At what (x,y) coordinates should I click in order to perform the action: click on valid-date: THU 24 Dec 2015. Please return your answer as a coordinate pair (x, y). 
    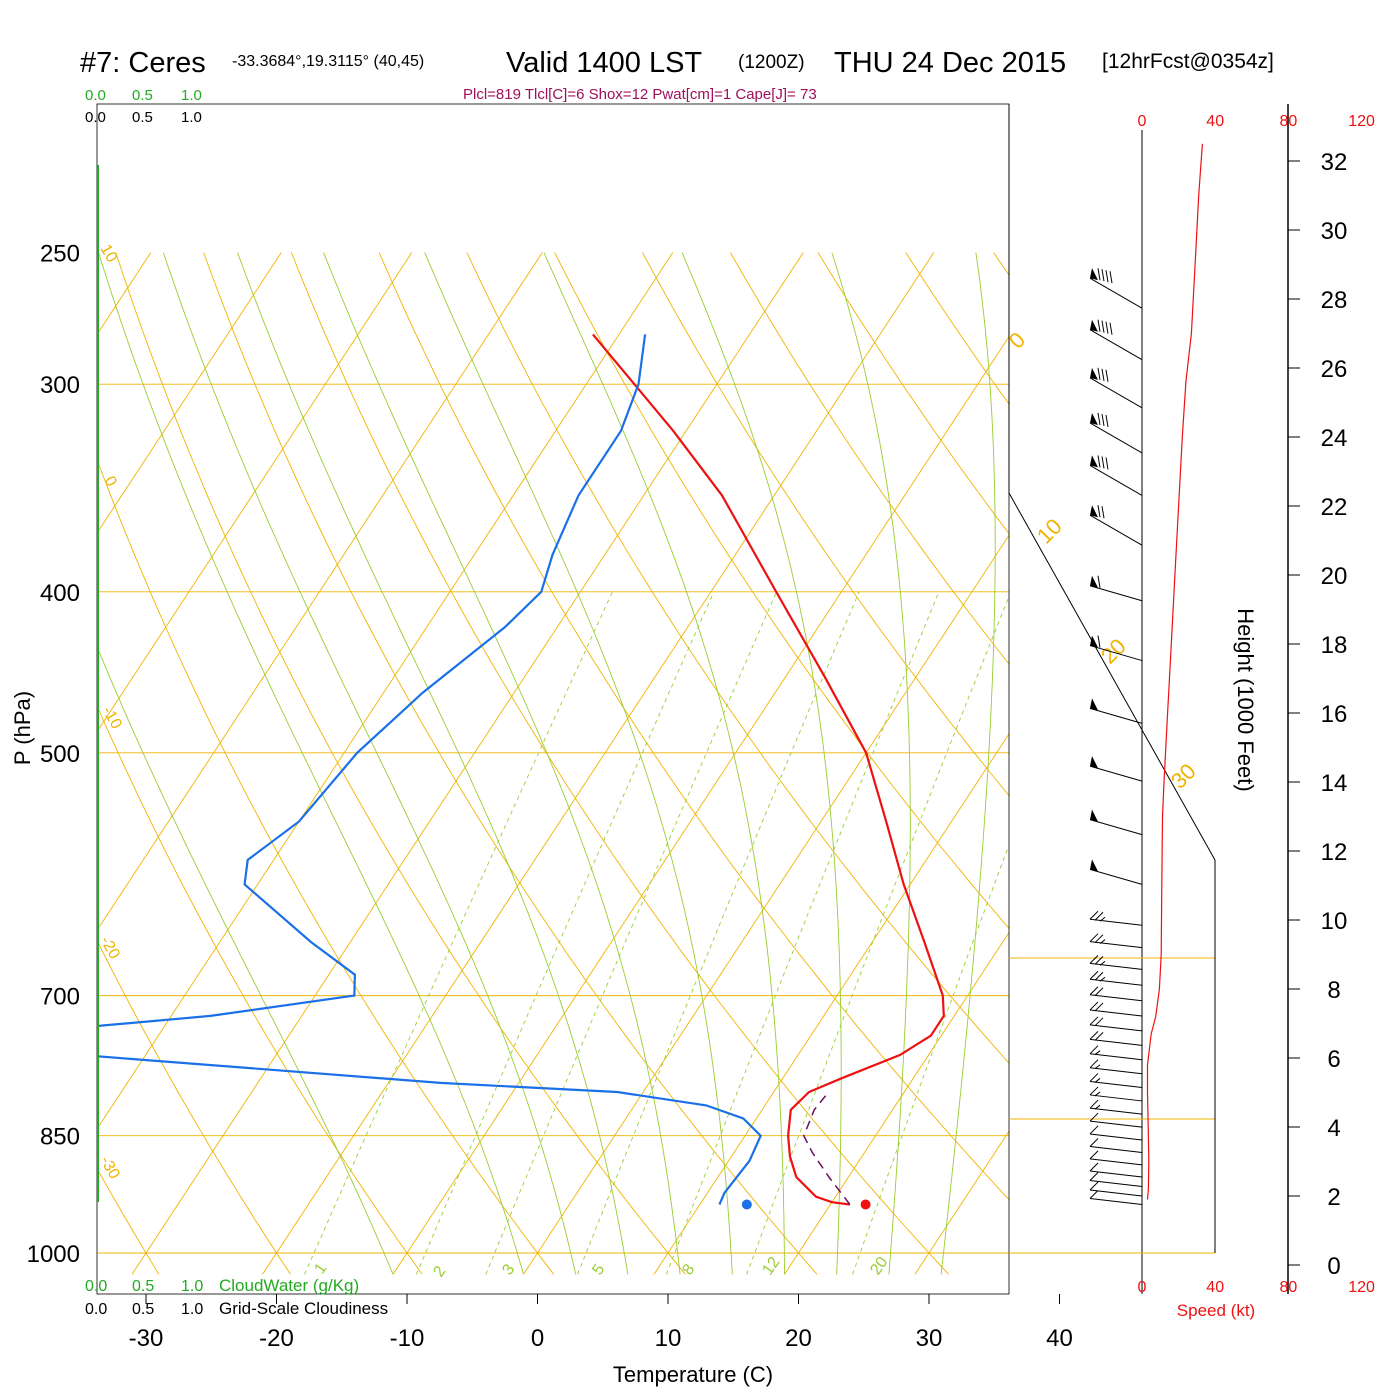
    Looking at the image, I should click on (950, 63).